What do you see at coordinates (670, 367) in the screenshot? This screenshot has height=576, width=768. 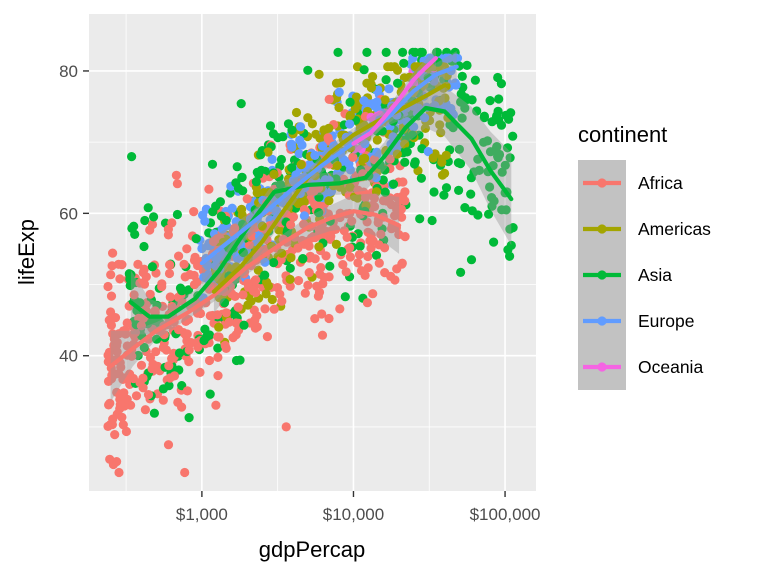 I see `legend-label: Oceania` at bounding box center [670, 367].